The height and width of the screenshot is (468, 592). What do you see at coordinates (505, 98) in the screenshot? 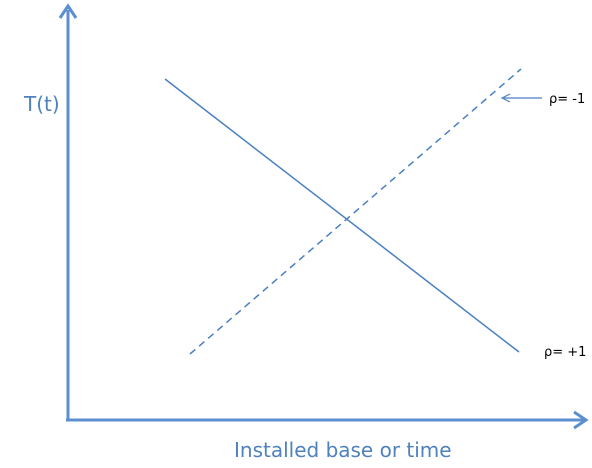
I see `label-pointer-arrowhead` at bounding box center [505, 98].